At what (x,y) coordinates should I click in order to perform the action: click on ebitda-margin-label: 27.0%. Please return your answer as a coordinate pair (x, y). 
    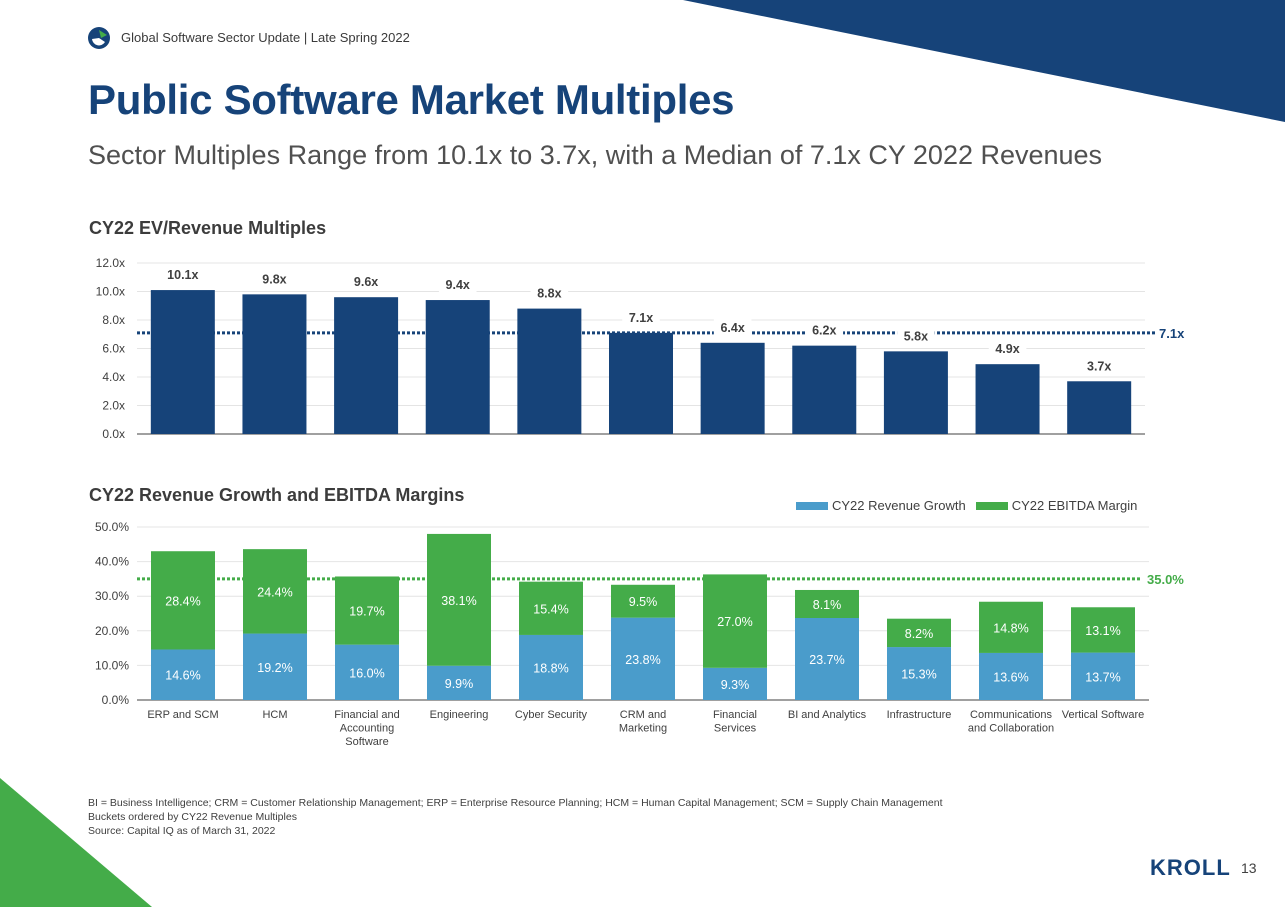
    Looking at the image, I should click on (734, 622).